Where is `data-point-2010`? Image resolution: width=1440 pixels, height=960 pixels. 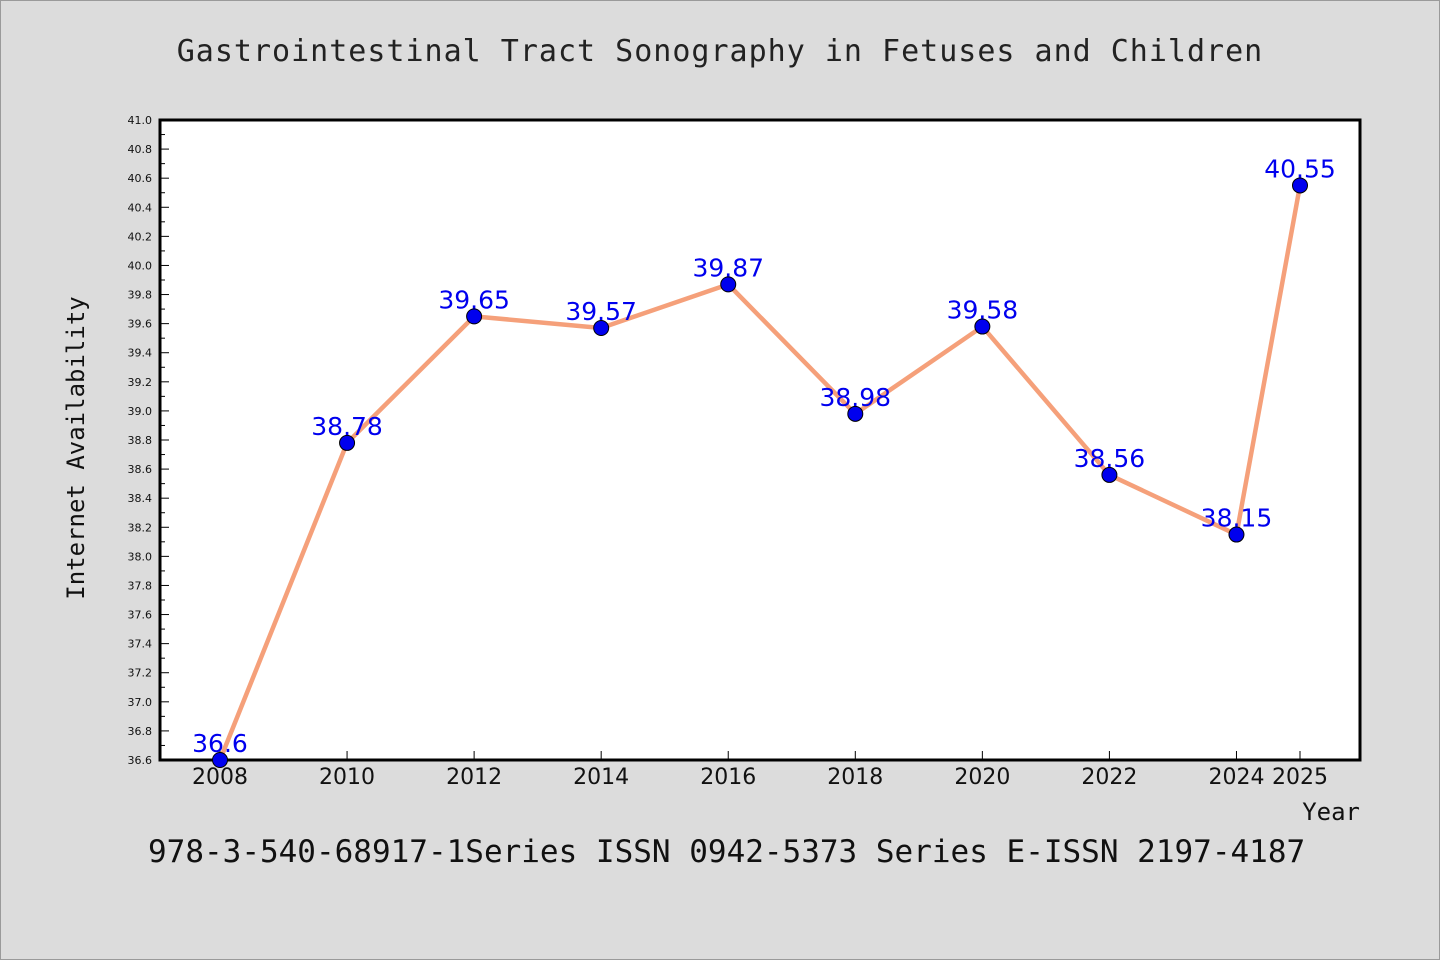 data-point-2010 is located at coordinates (347, 442).